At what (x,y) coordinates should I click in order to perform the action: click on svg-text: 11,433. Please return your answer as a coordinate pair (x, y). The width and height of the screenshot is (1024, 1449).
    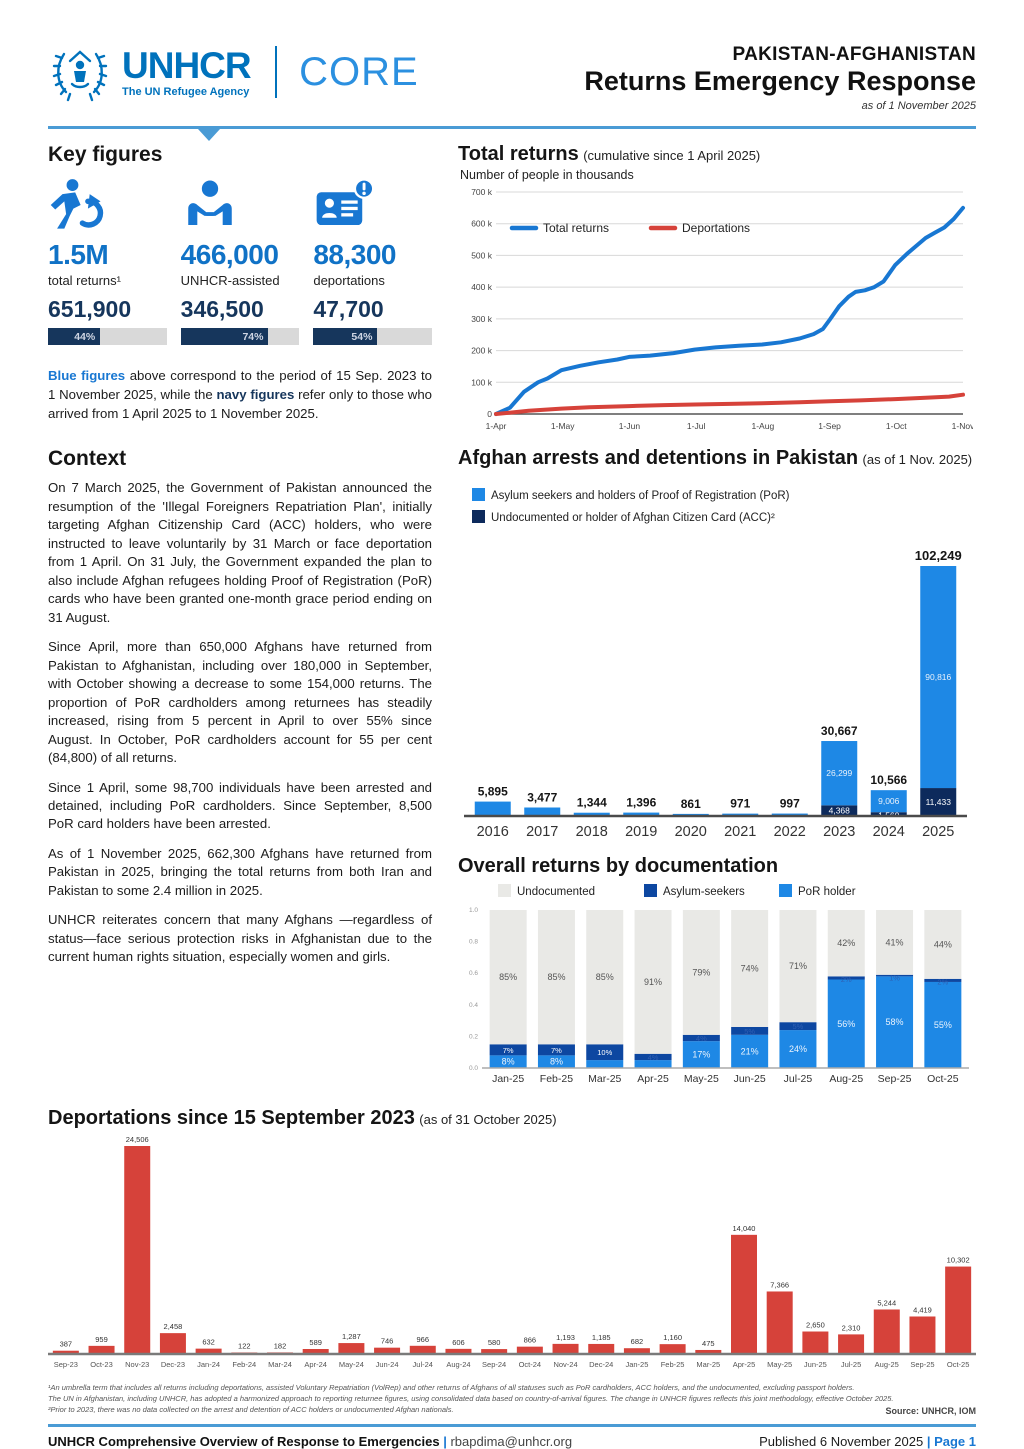
    Looking at the image, I should click on (939, 802).